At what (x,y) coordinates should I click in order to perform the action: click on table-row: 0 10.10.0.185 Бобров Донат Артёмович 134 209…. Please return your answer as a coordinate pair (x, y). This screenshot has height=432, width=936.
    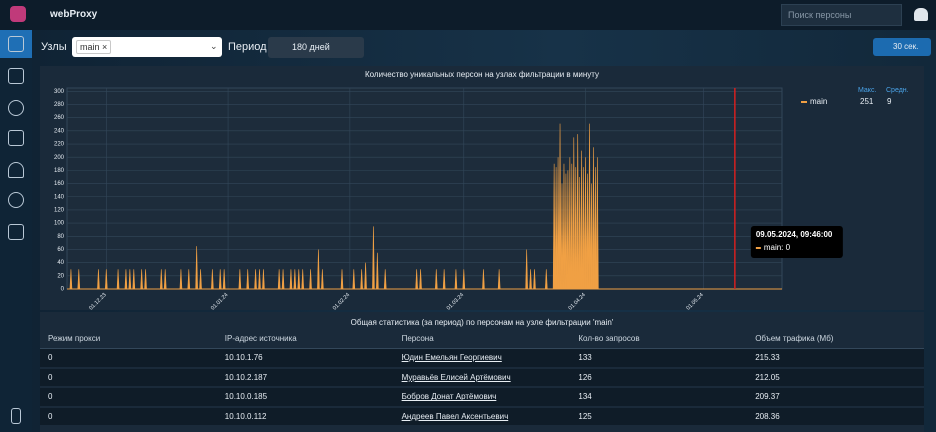
    Looking at the image, I should click on (482, 397).